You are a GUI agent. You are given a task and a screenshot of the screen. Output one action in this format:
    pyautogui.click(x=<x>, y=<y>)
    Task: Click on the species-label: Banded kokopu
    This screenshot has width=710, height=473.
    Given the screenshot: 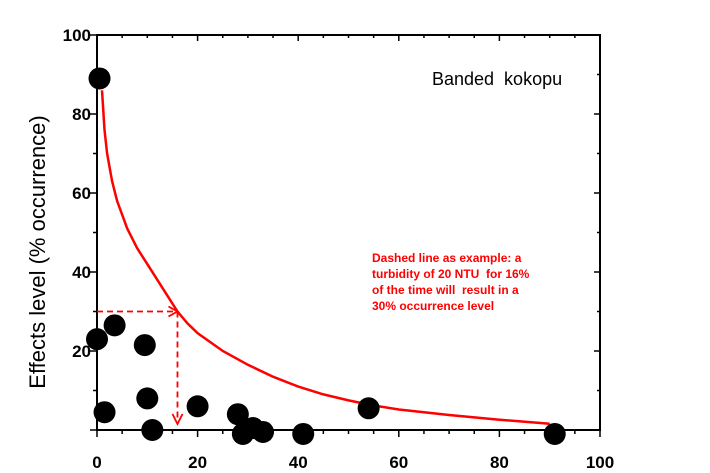 What is the action you would take?
    pyautogui.click(x=497, y=79)
    